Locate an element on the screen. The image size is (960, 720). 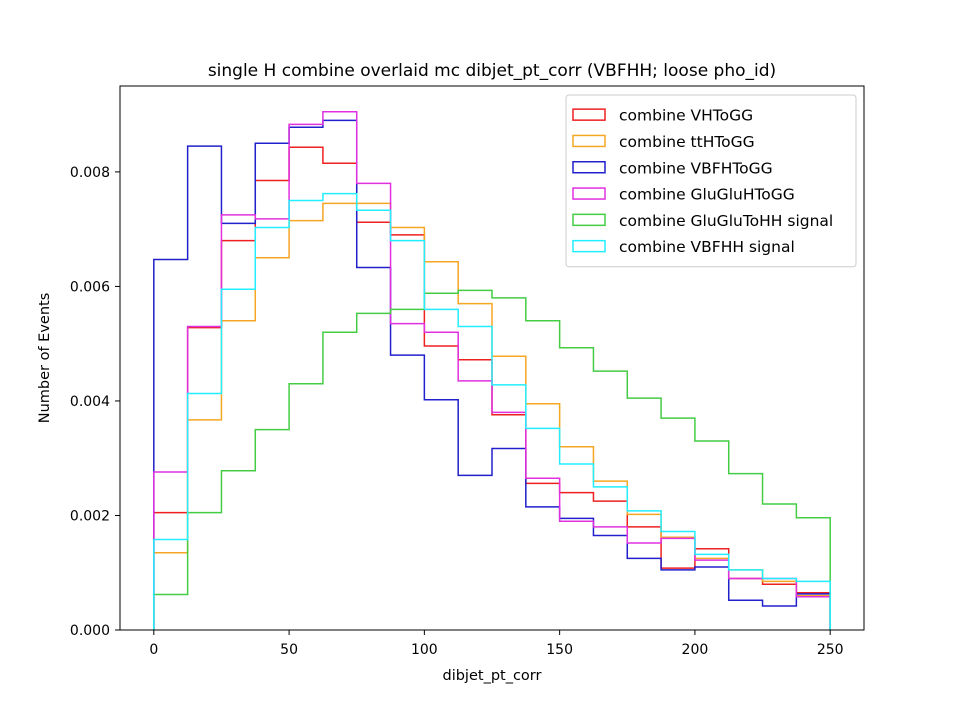
x-axis: 0 50 100 150 200 250 is located at coordinates (496, 644).